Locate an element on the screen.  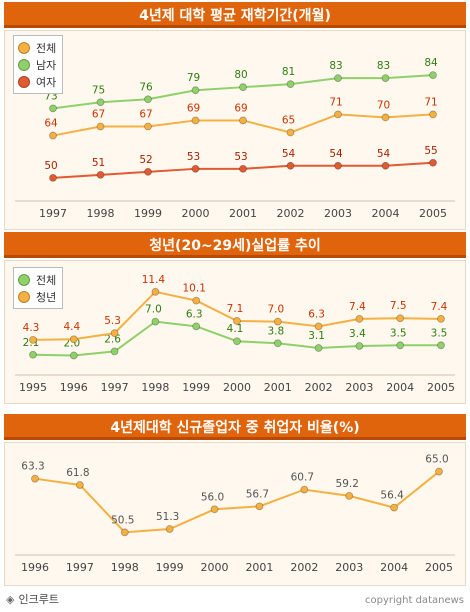
chart3-title-bar: 4년제대학 신규졸업자 중 취업자 비율(%) is located at coordinates (235, 427).